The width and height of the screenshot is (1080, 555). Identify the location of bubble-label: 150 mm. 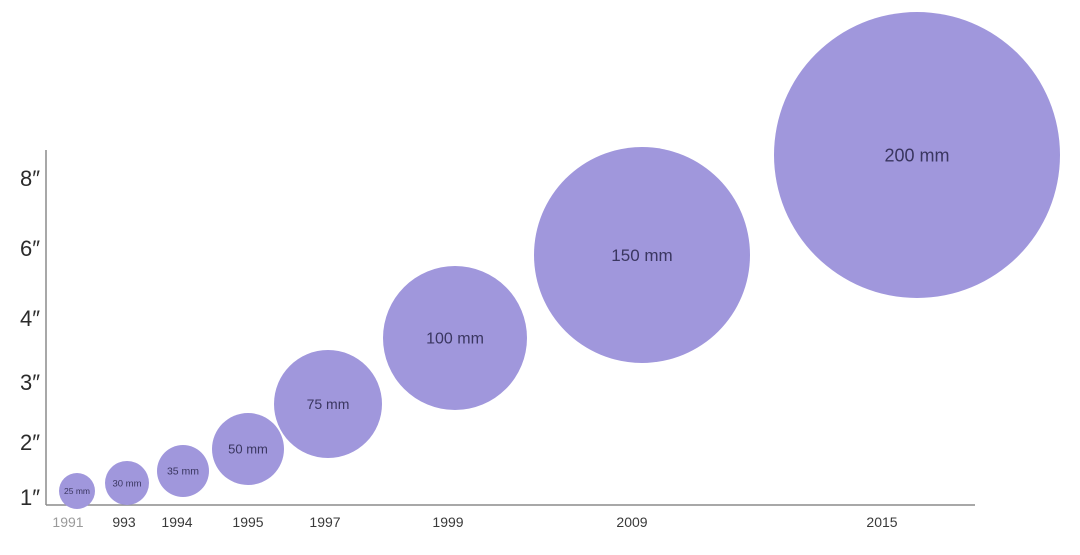
(641, 255).